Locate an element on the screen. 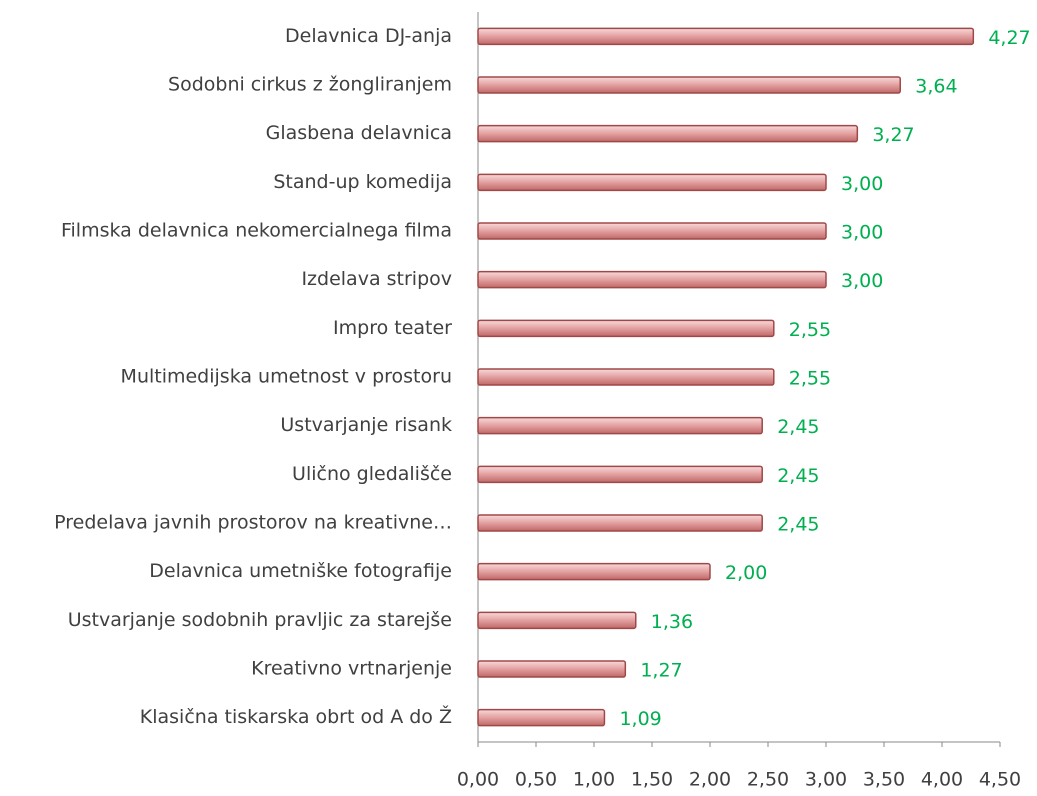 The width and height of the screenshot is (1037, 796). category-label: Ustvarjanje risank is located at coordinates (366, 425).